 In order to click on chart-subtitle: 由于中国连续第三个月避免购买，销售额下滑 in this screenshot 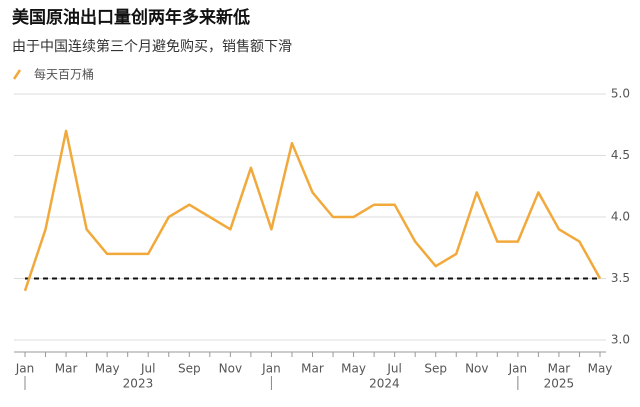, I will do `click(152, 46)`.